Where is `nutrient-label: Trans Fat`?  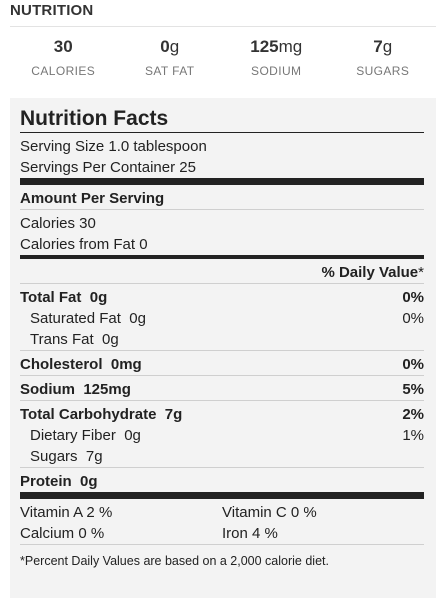
nutrient-label: Trans Fat is located at coordinates (62, 339).